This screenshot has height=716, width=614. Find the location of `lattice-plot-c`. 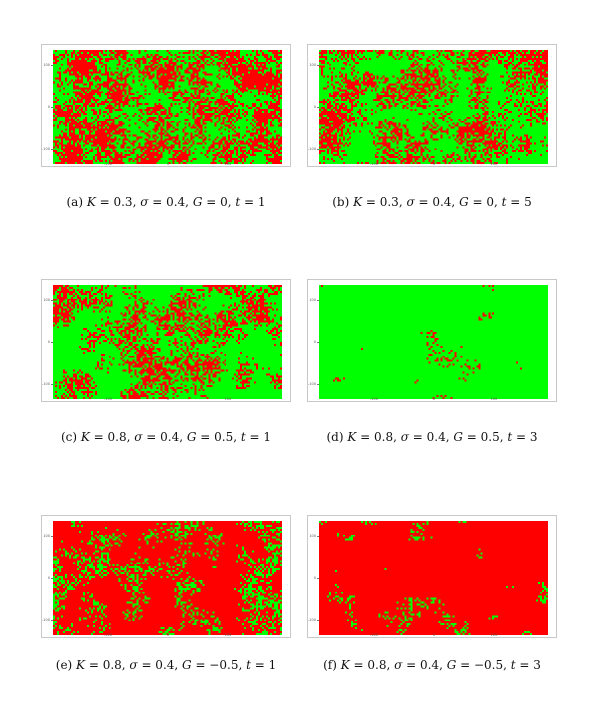

lattice-plot-c is located at coordinates (167, 342).